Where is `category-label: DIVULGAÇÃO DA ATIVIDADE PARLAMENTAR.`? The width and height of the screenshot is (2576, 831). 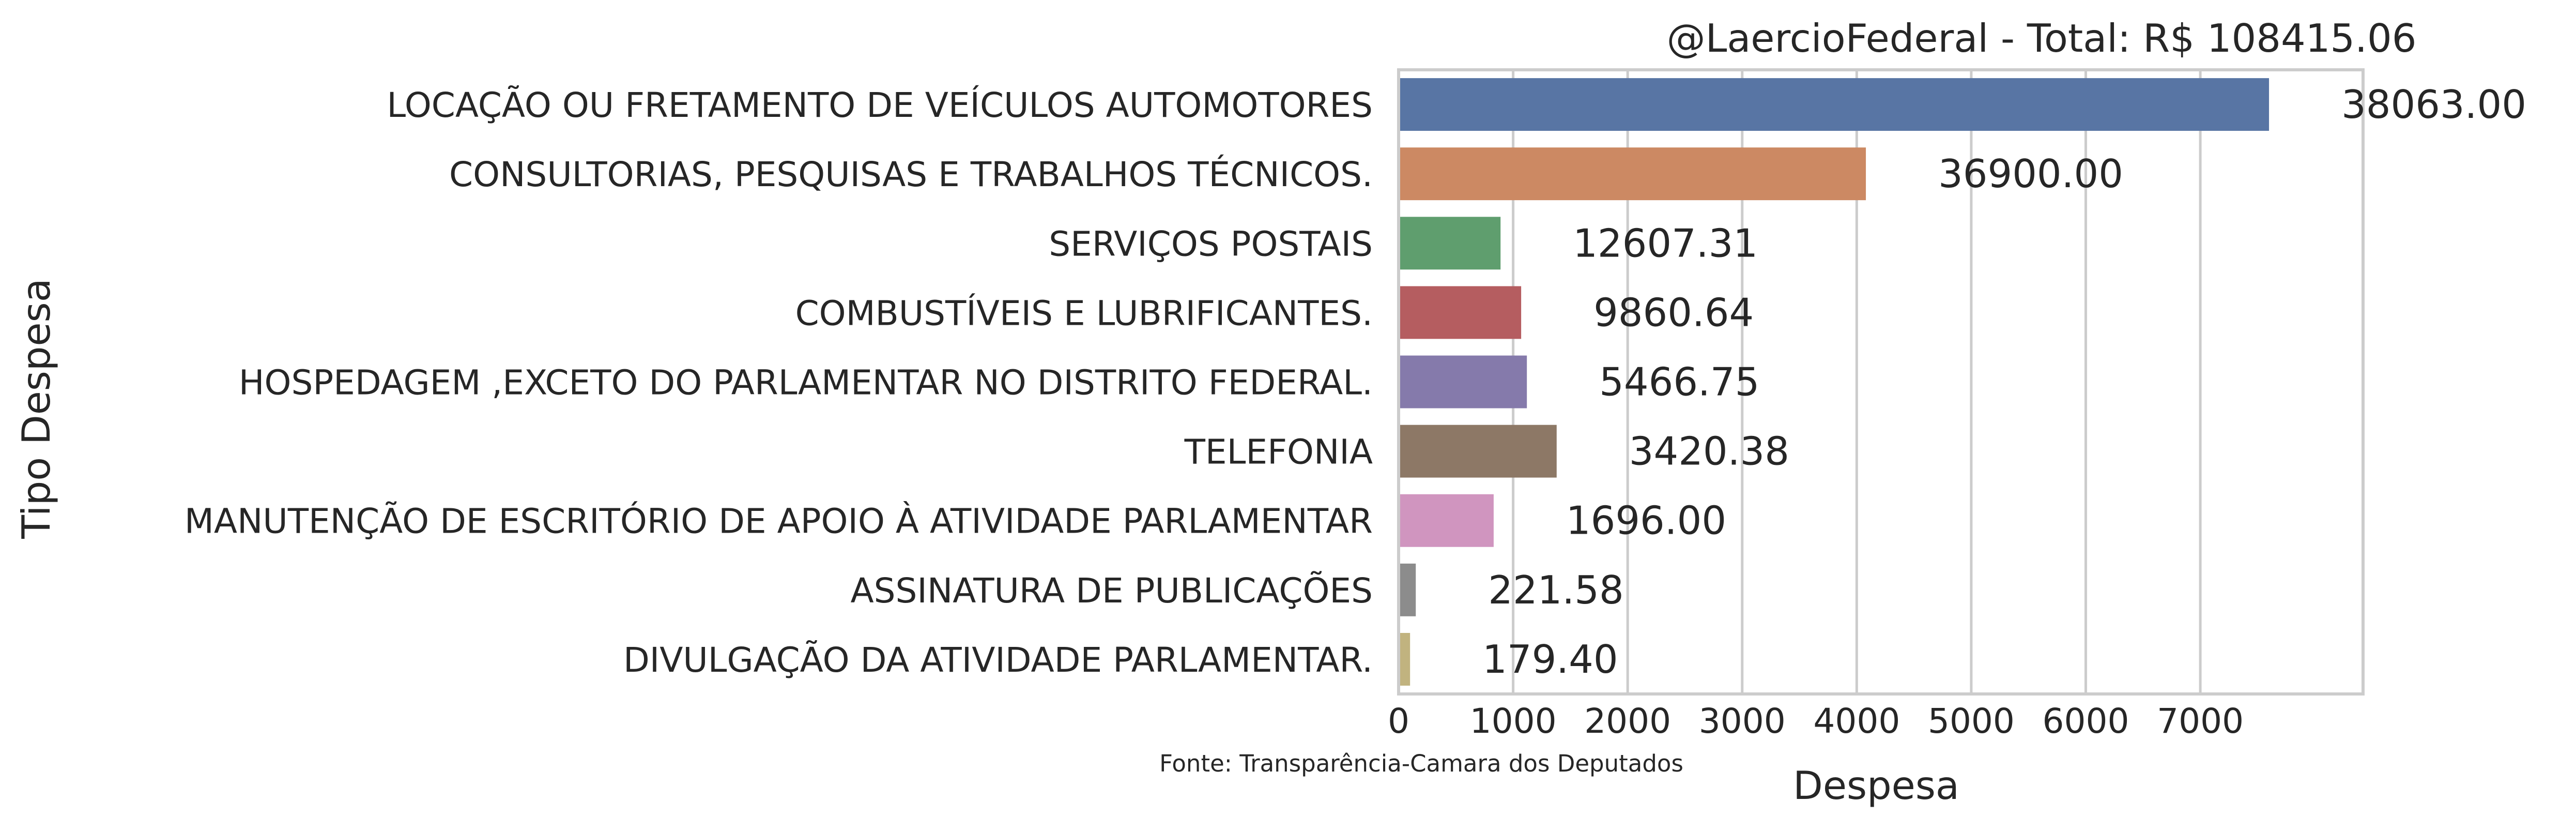
category-label: DIVULGAÇÃO DA ATIVIDADE PARLAMENTAR. is located at coordinates (998, 660).